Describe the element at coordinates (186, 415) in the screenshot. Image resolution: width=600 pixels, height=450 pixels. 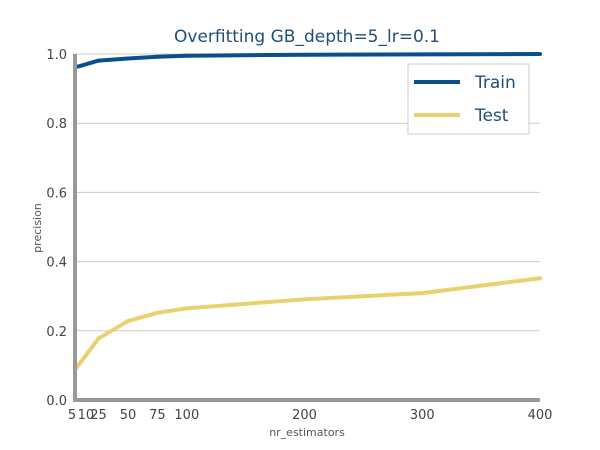
I see `x-tick-label: 100` at that location.